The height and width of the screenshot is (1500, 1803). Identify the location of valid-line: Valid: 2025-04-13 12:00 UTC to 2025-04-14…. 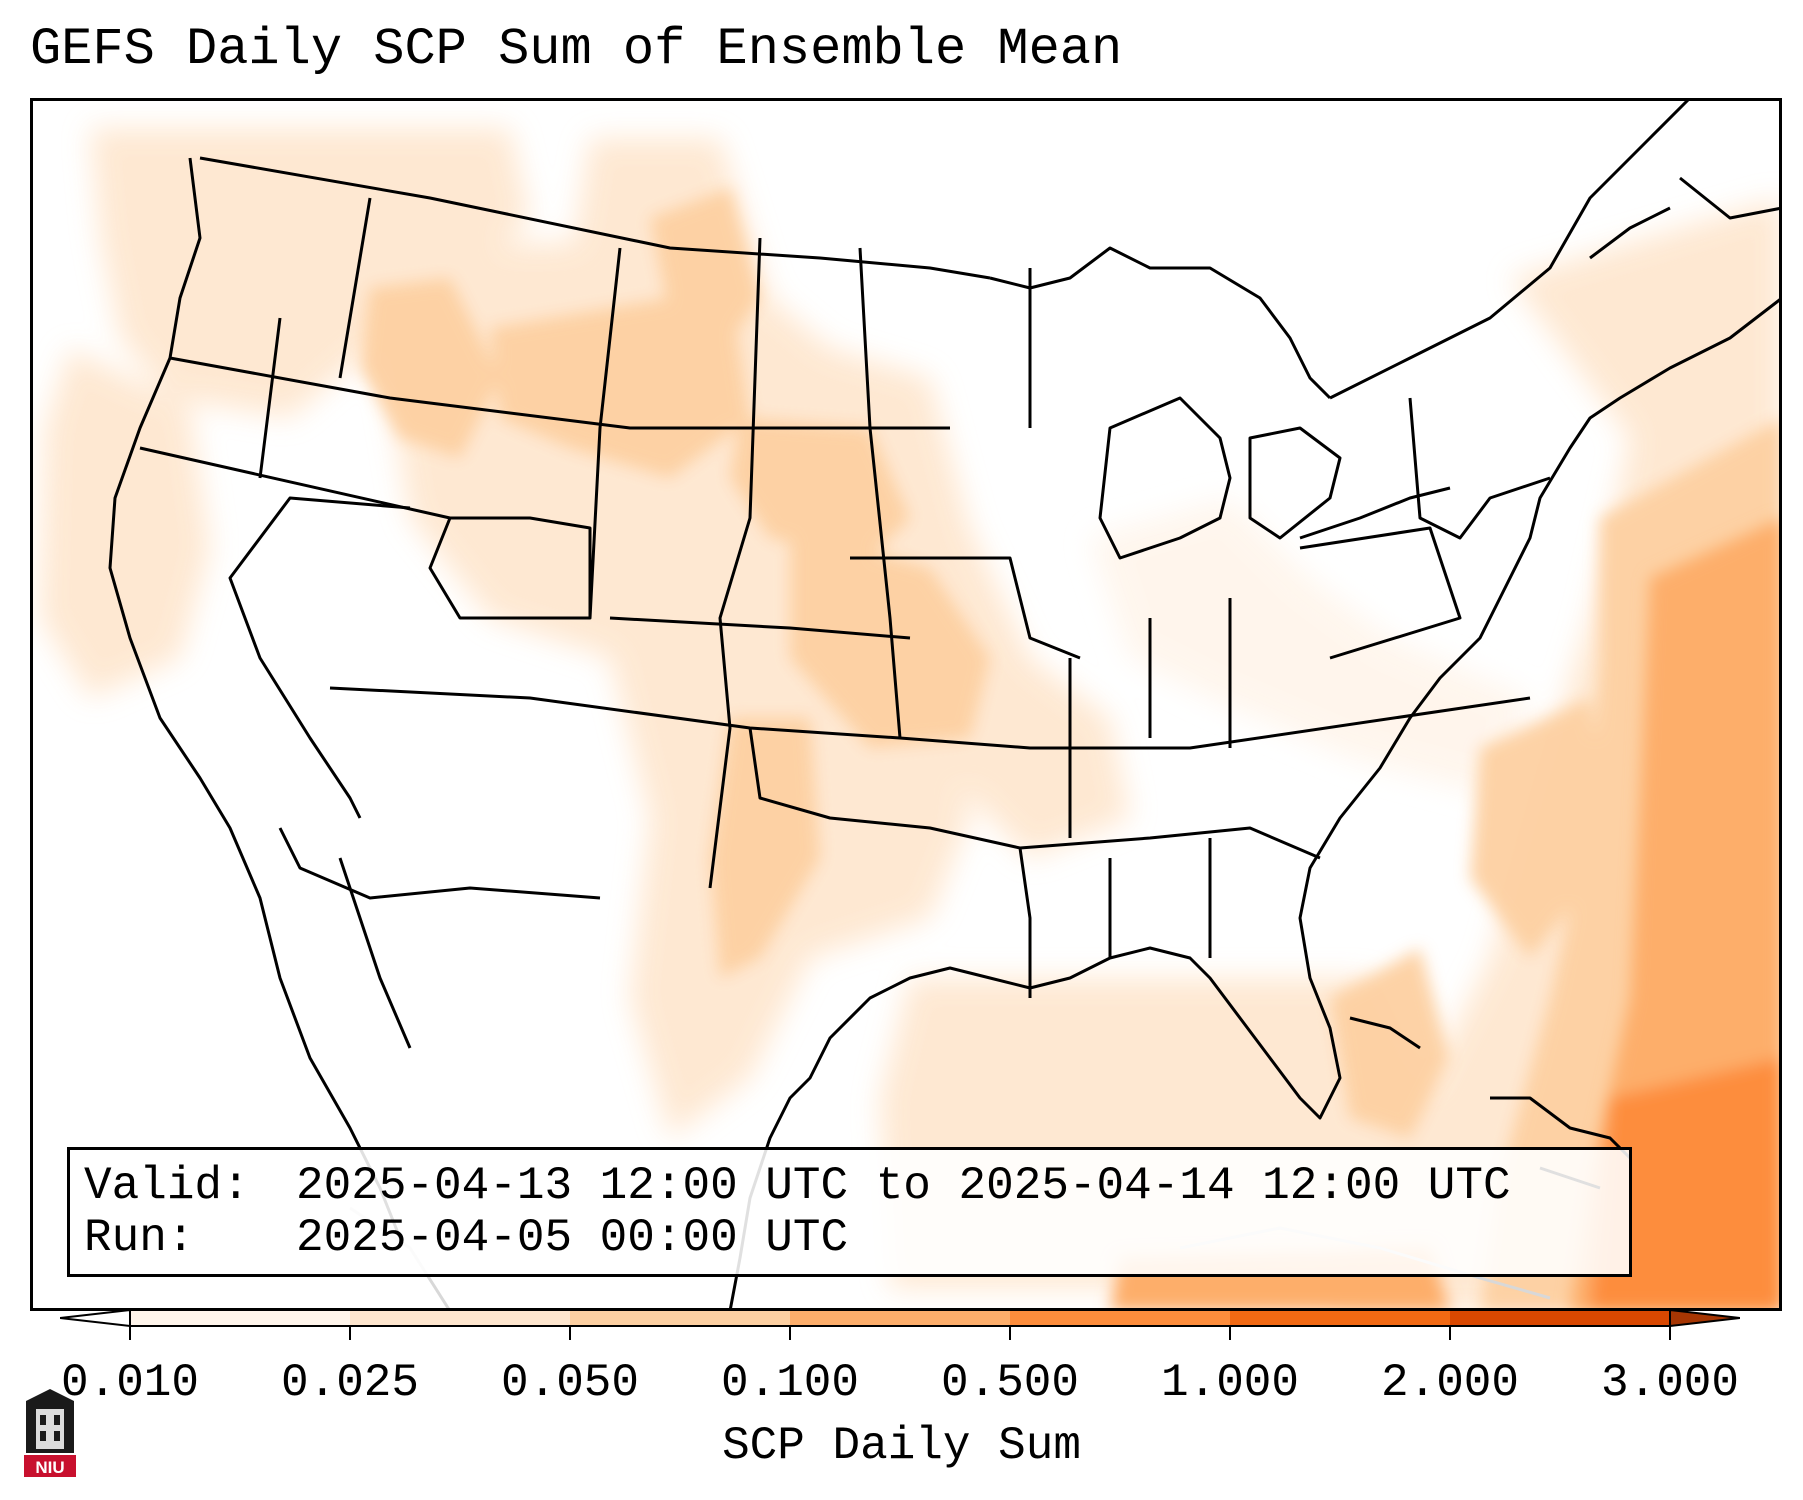
(797, 1186).